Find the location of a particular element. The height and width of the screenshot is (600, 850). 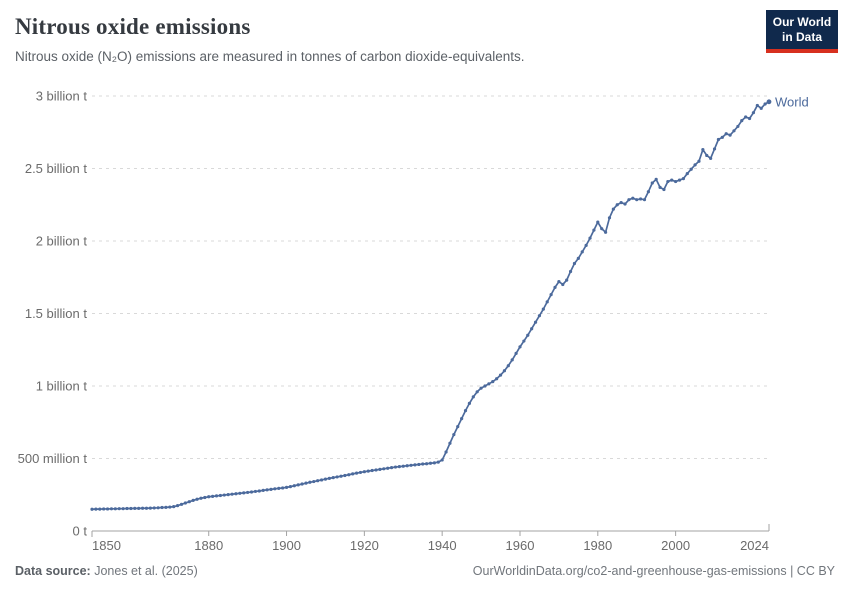

owid-logo: Our World in Data is located at coordinates (802, 31).